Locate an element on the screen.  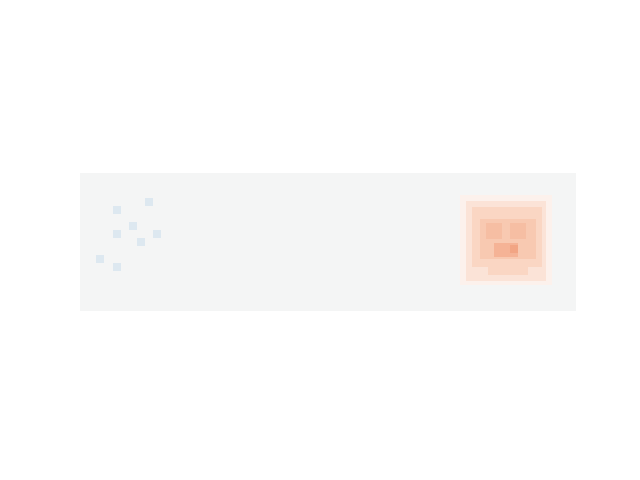
blue-cells is located at coordinates (128, 234).